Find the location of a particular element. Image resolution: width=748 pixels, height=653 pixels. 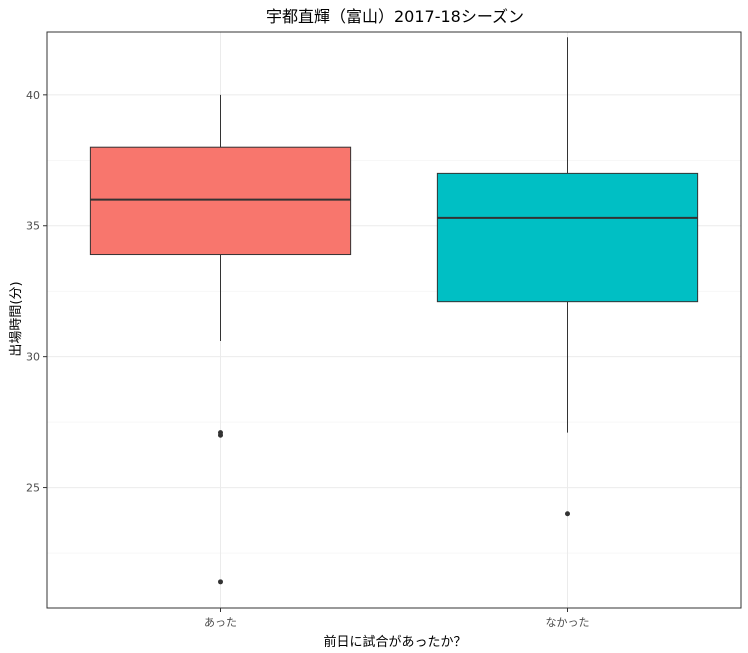

x-axis: あった なかった is located at coordinates (397, 618).